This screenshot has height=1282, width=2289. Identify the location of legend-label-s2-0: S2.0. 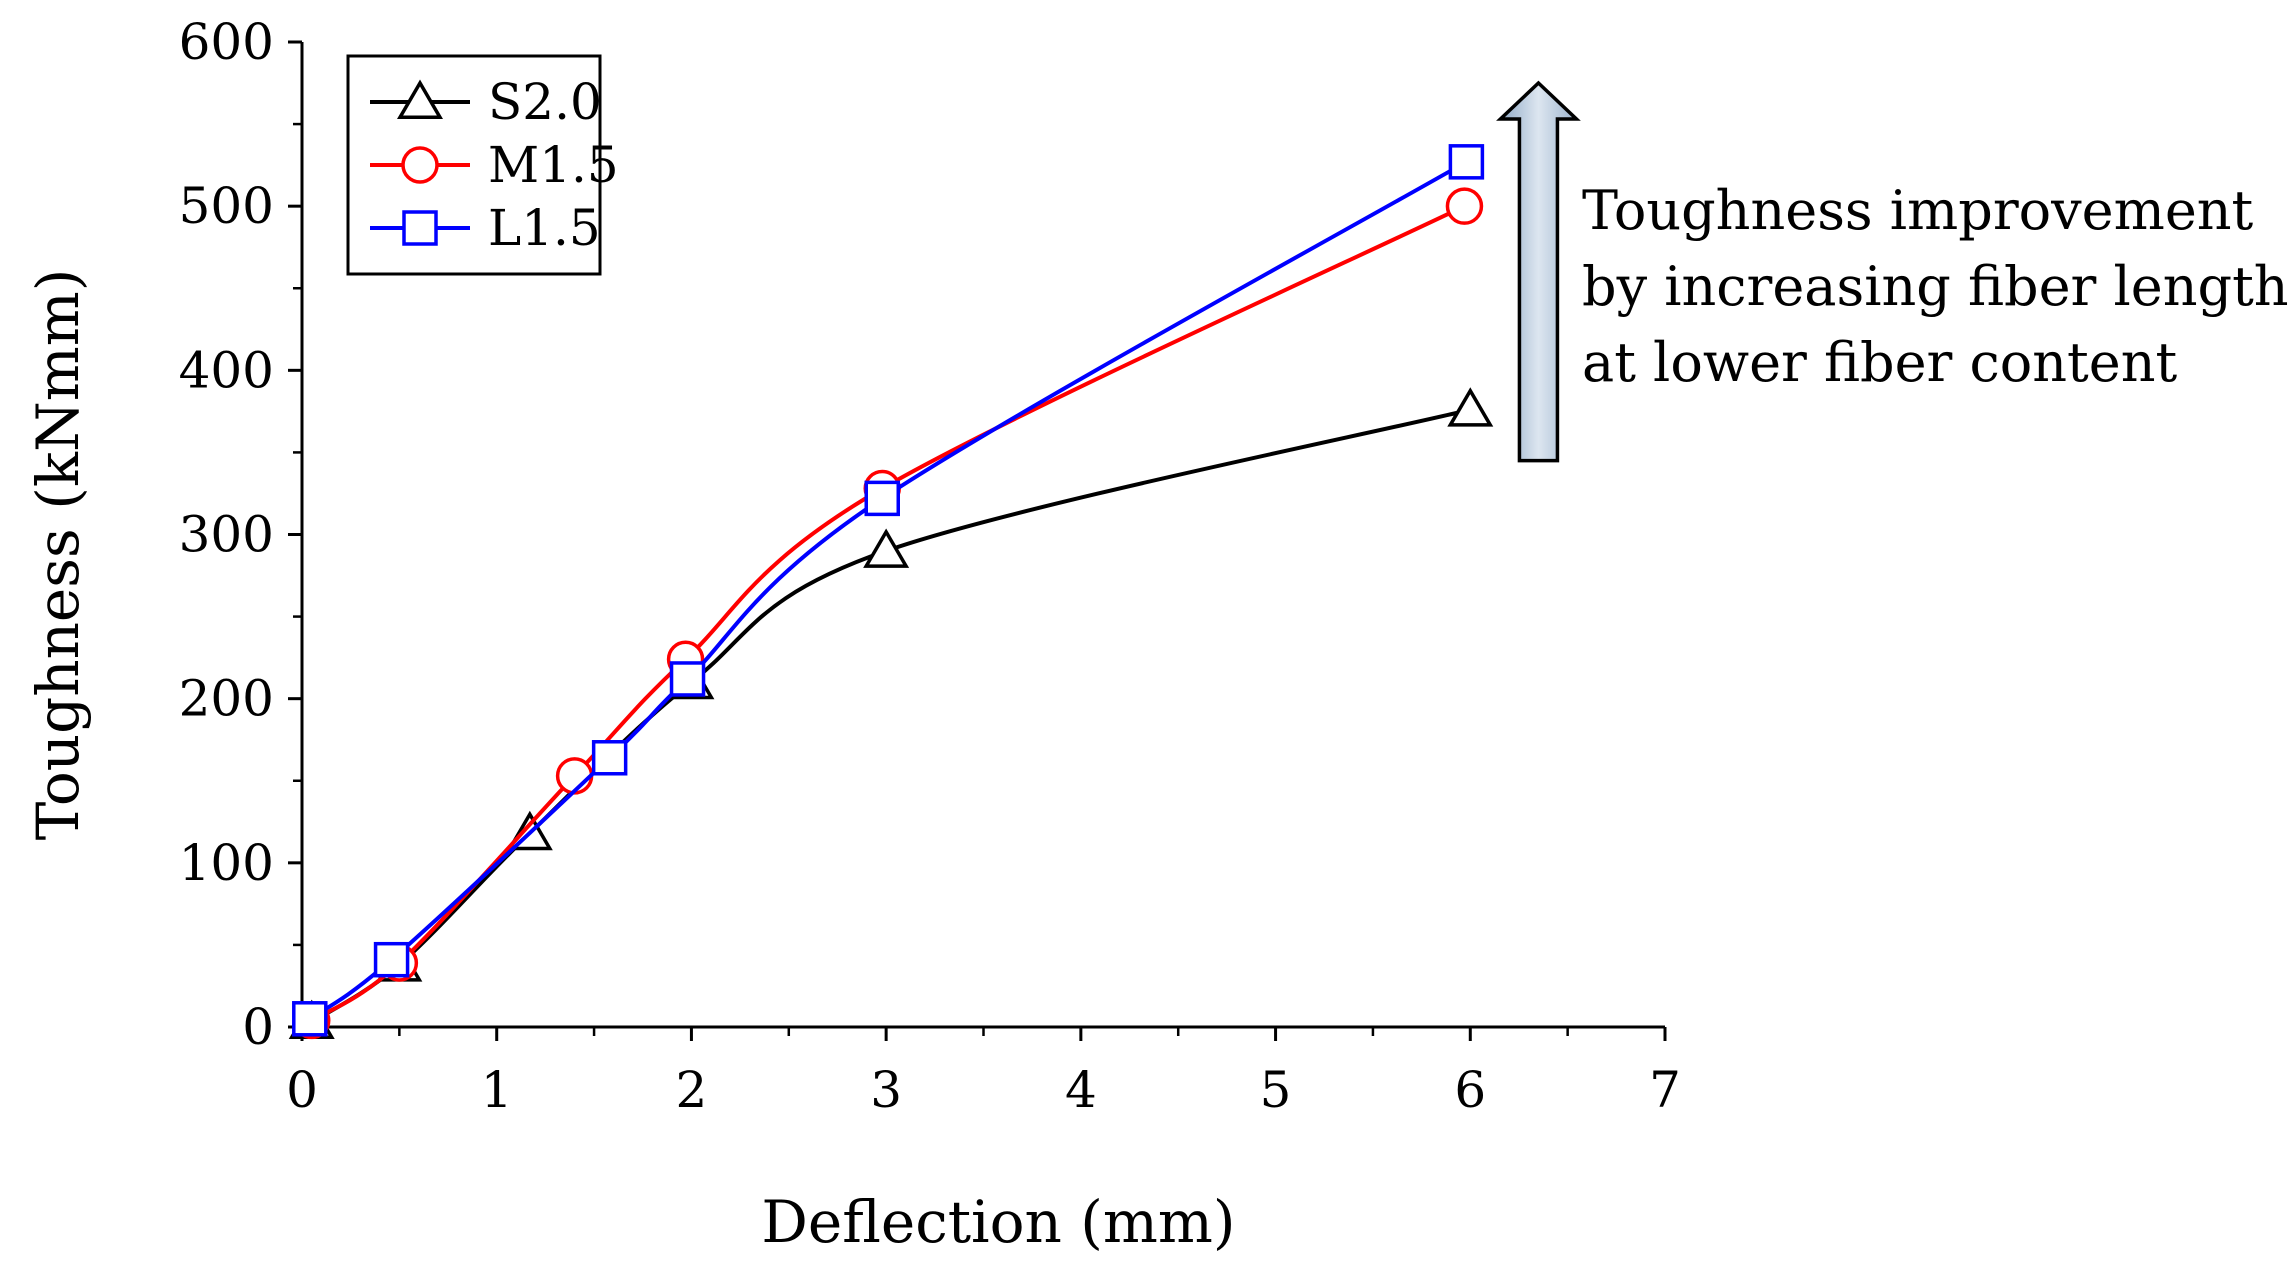
(545, 102).